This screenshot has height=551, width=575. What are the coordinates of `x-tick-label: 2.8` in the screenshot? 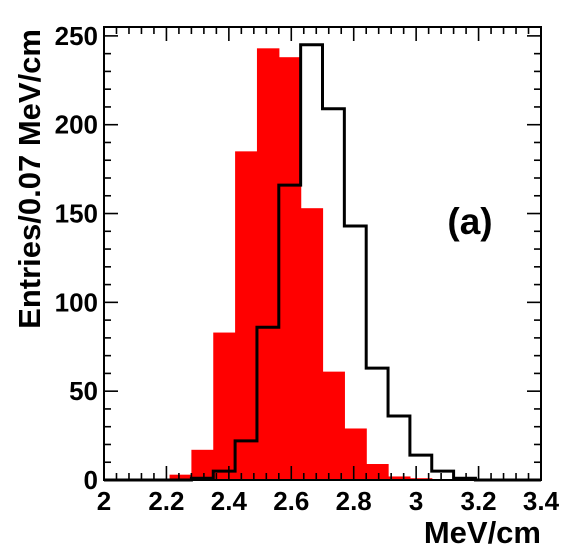 It's located at (354, 501).